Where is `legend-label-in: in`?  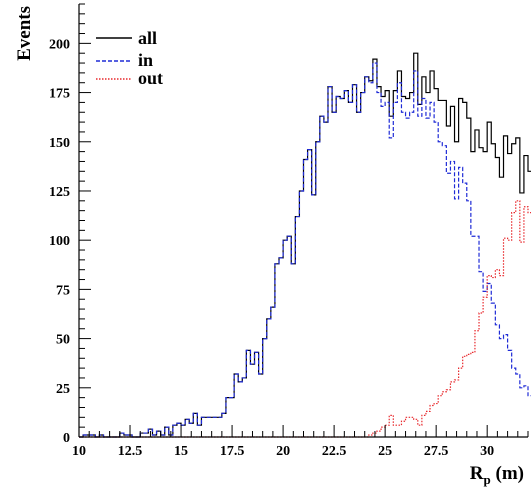
legend-label-in: in is located at coordinates (145, 60).